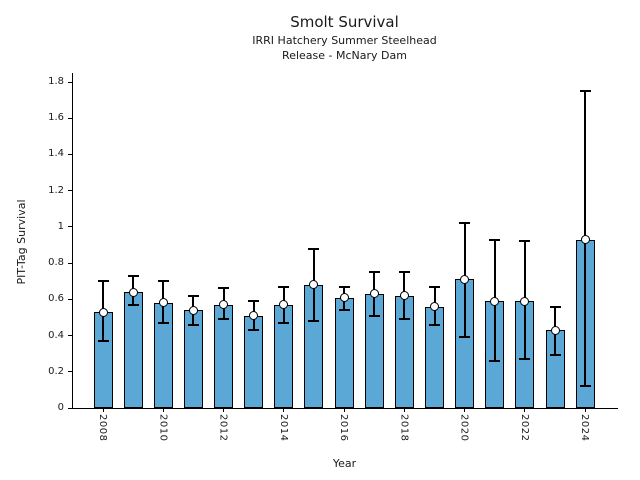 This screenshot has width=640, height=480. I want to click on error-bar-cap-bottom-2010, so click(163, 322).